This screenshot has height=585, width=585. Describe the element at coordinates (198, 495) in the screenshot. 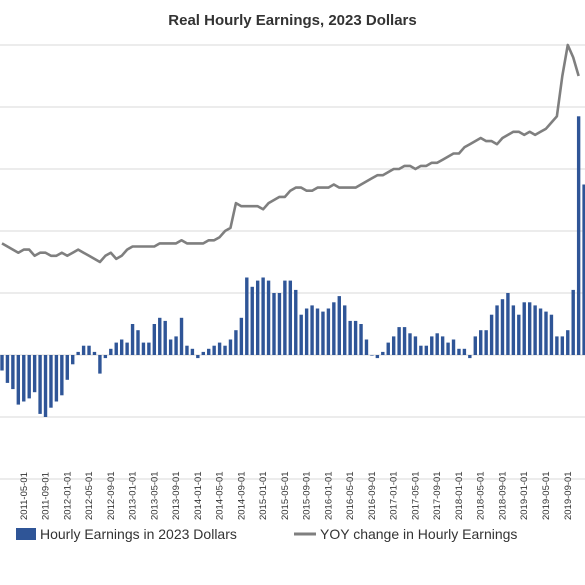

I see `x-tick-label: 2014-01-01` at that location.